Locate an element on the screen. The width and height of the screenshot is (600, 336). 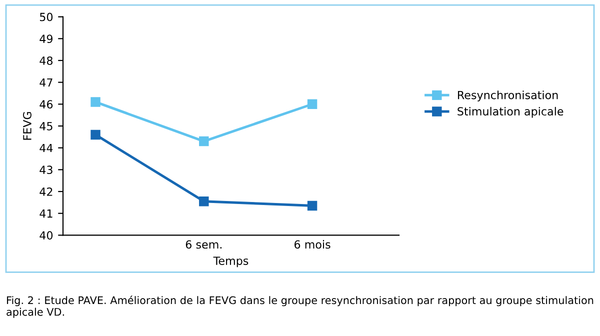
x-axis-title: Temps is located at coordinates (230, 262).